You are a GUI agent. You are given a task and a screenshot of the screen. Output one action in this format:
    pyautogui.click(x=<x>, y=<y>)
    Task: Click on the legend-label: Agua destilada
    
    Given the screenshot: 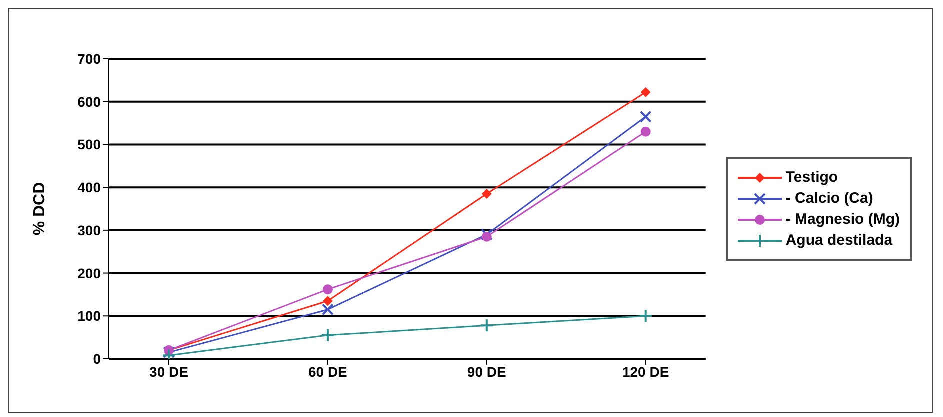 What is the action you would take?
    pyautogui.click(x=839, y=240)
    